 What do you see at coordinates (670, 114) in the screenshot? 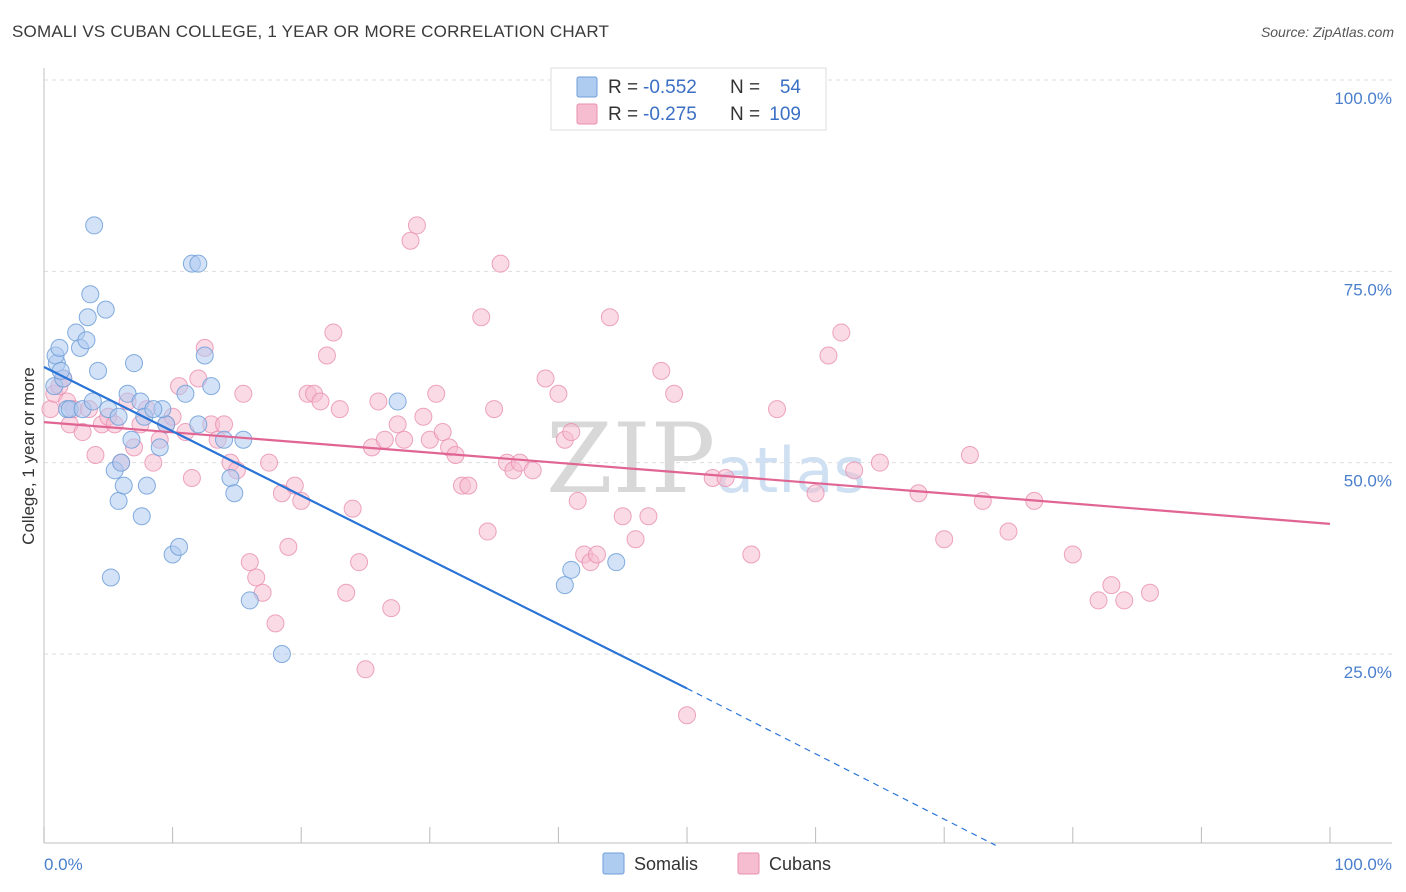
I see `legend-cuban-r-value: -0.275` at bounding box center [670, 114].